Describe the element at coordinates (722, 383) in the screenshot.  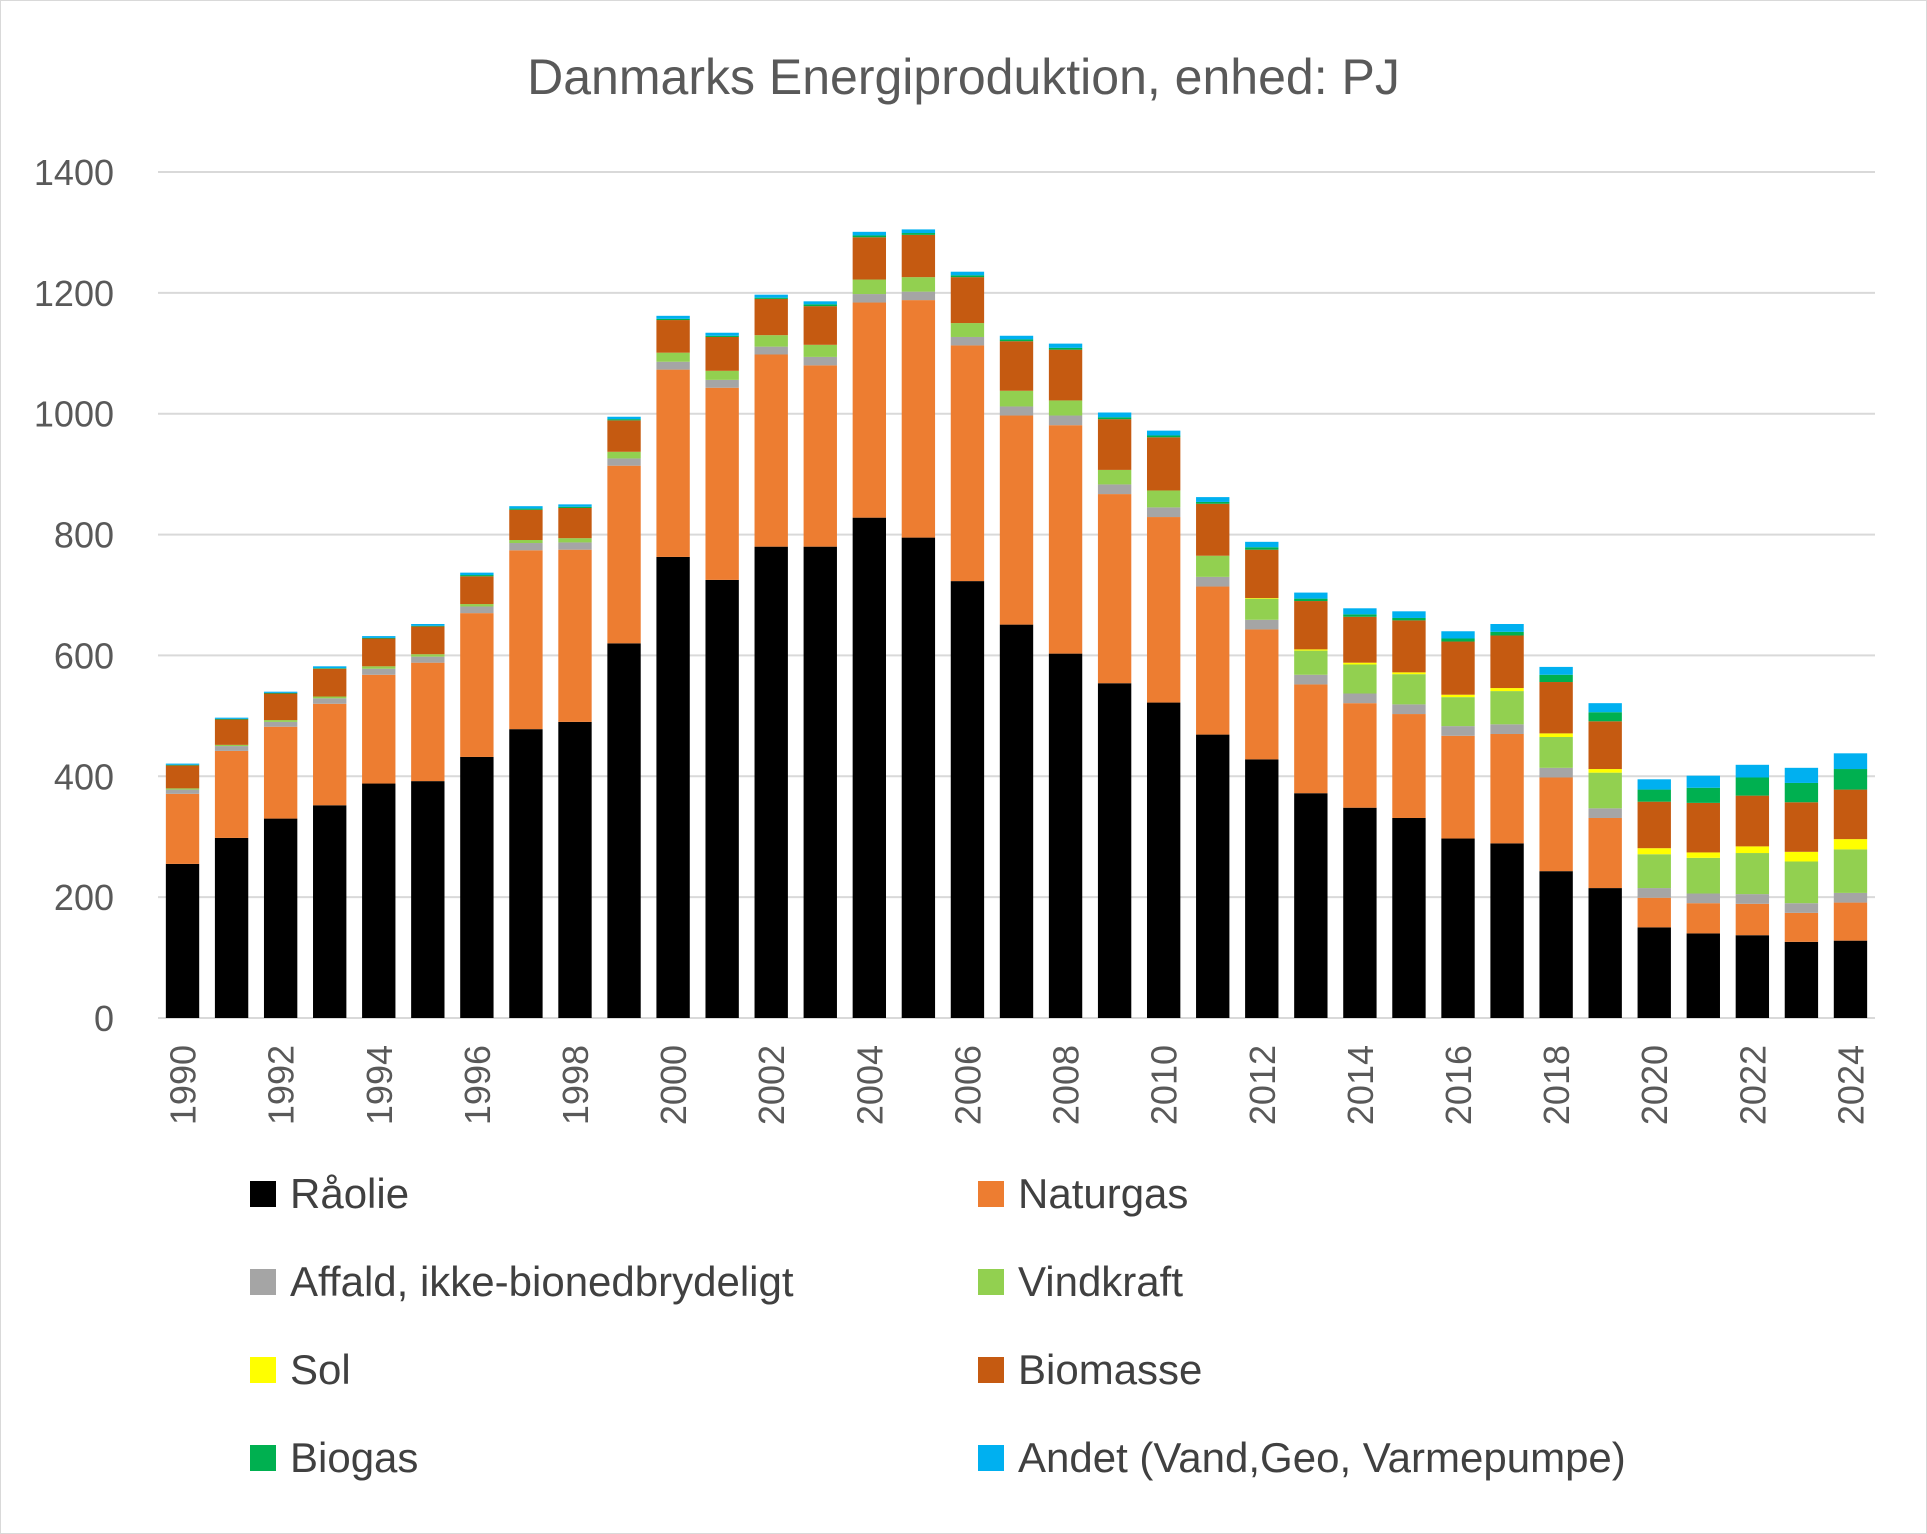
I see `bar-segment-2001-s2` at that location.